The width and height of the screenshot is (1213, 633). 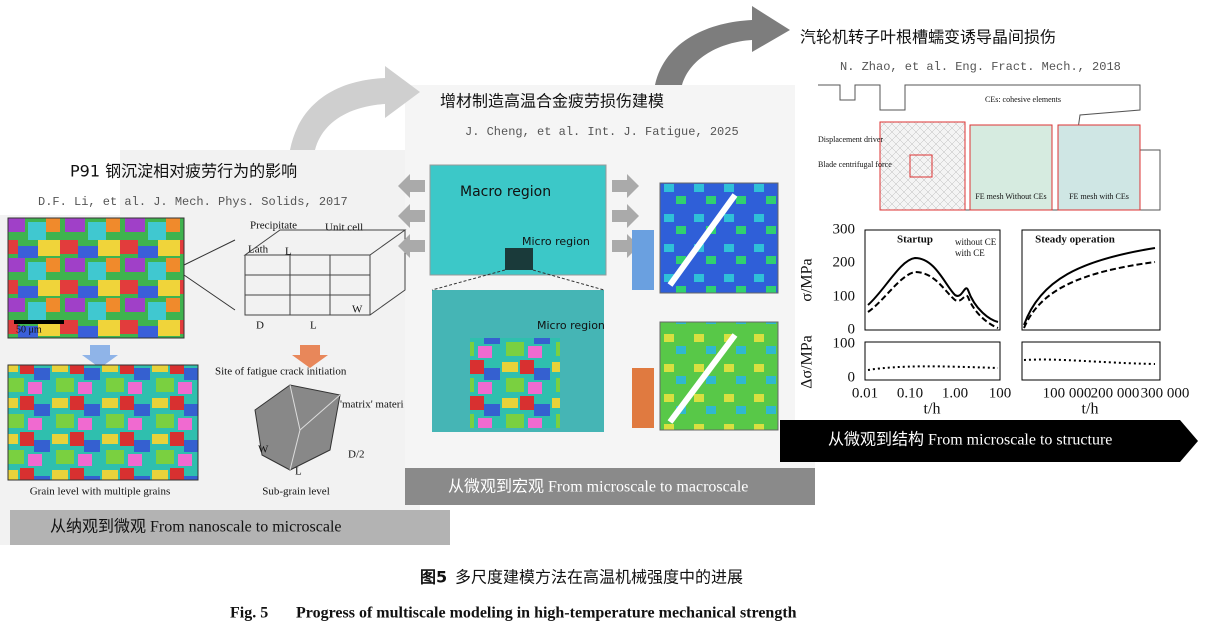 What do you see at coordinates (344, 228) in the screenshot?
I see `annotation: Unit cell` at bounding box center [344, 228].